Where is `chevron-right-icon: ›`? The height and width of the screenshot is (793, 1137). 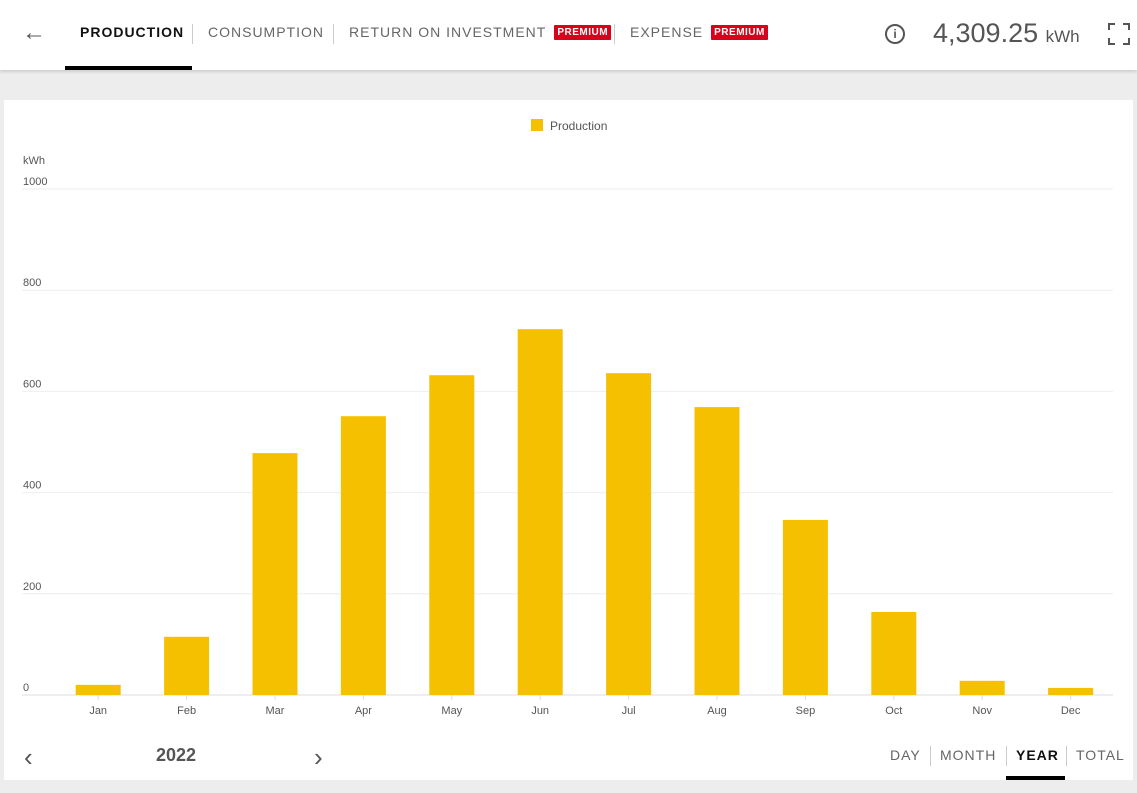
chevron-right-icon: › is located at coordinates (318, 757).